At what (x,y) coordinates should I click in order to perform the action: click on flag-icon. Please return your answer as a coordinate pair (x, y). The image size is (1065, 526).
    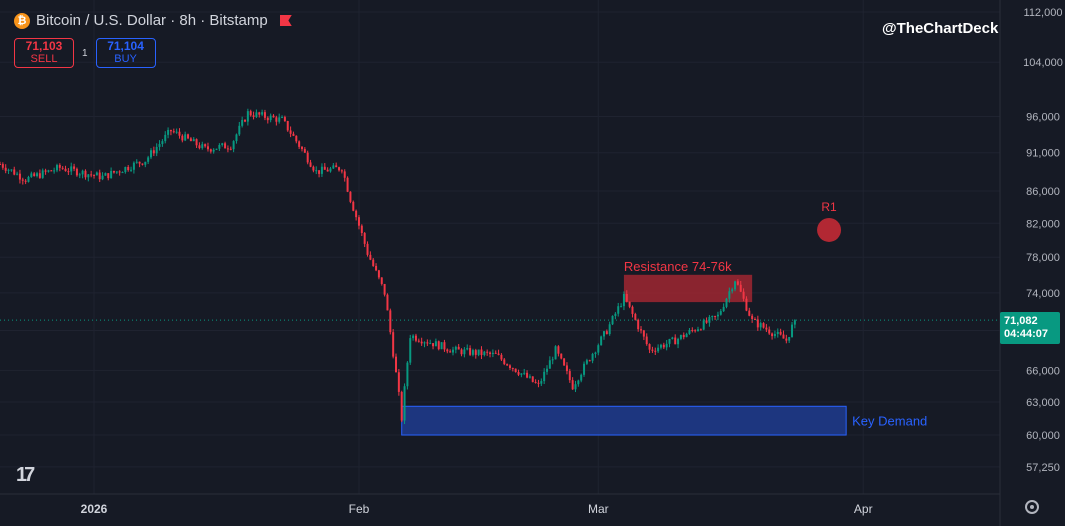
    Looking at the image, I should click on (285, 20).